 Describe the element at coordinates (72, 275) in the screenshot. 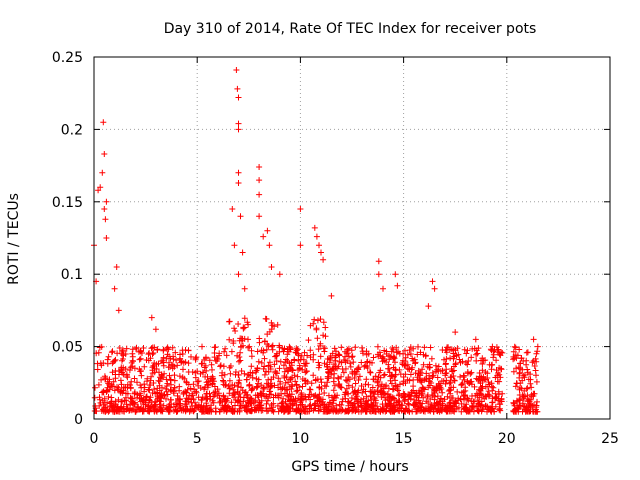

I see `y-tick-label: 0.1` at that location.